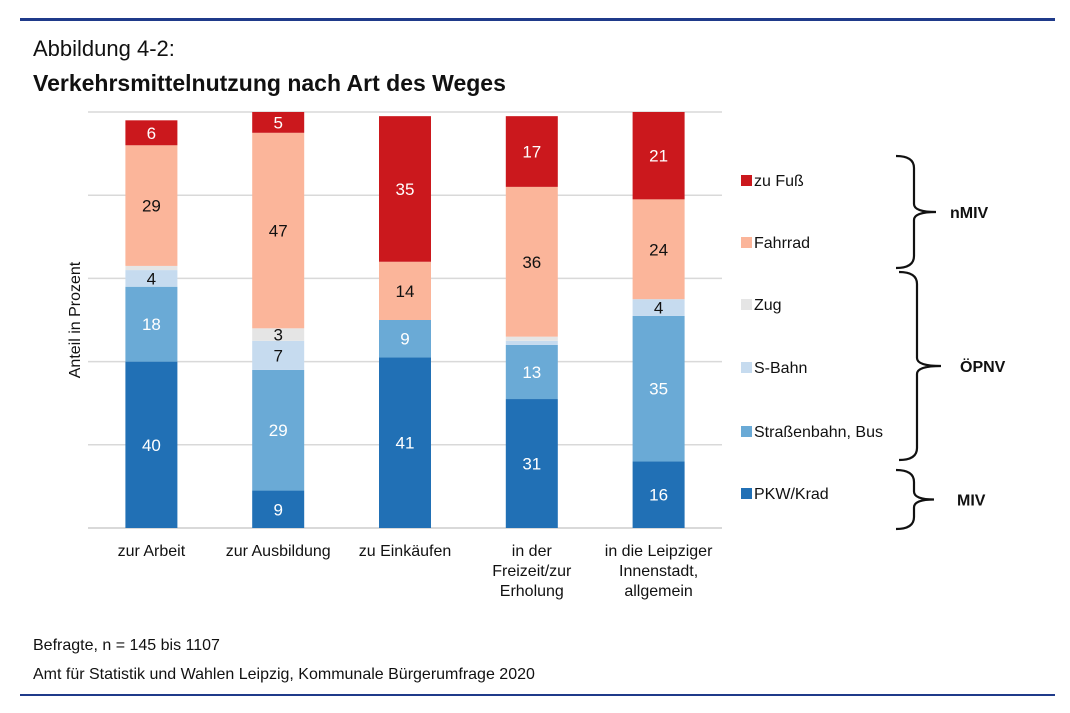 The image size is (1070, 713). What do you see at coordinates (405, 551) in the screenshot?
I see `x-tick-label: zu Einkäufen` at bounding box center [405, 551].